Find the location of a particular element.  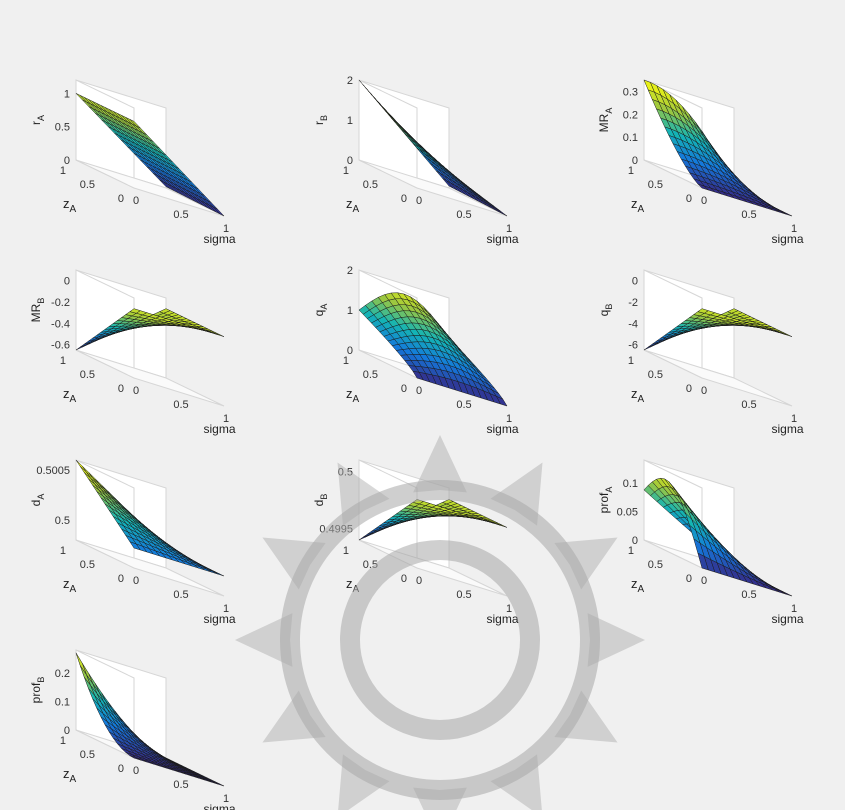

z-tick-label: -2 is located at coordinates (633, 303).